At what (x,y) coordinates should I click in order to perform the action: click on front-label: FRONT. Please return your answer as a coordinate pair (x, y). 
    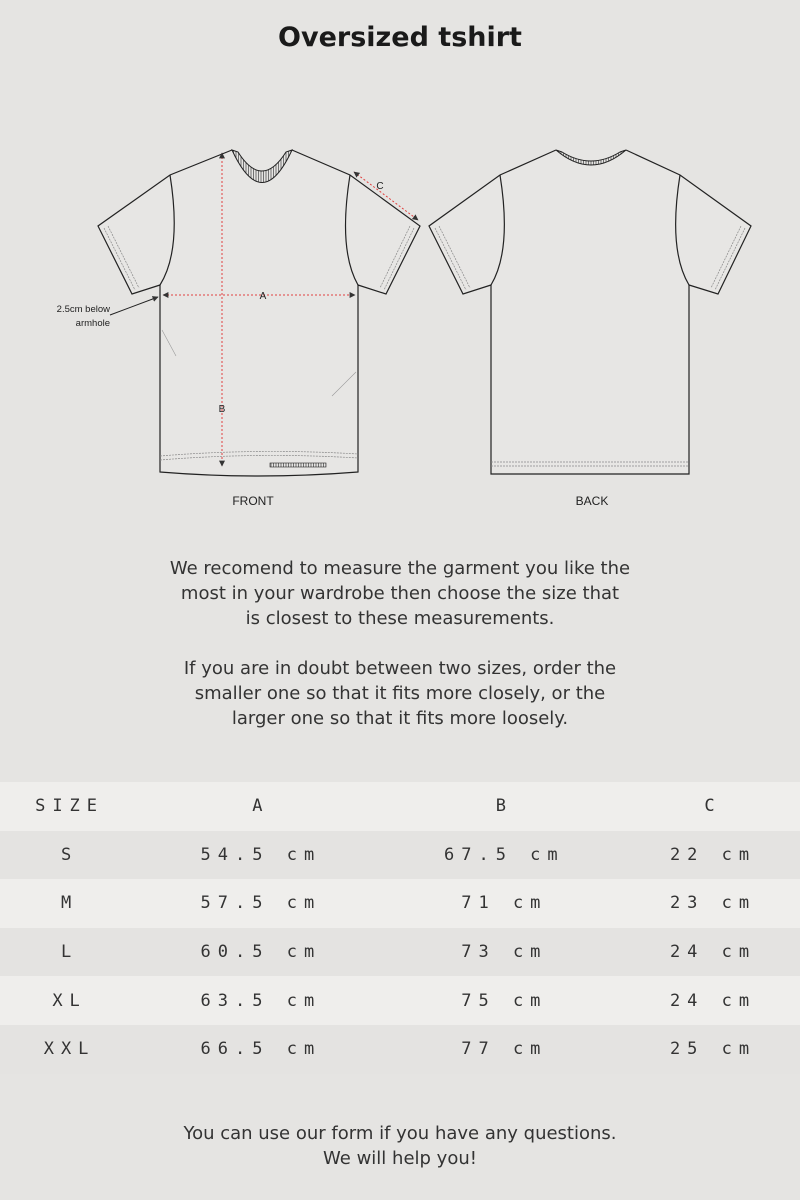
    Looking at the image, I should click on (253, 501).